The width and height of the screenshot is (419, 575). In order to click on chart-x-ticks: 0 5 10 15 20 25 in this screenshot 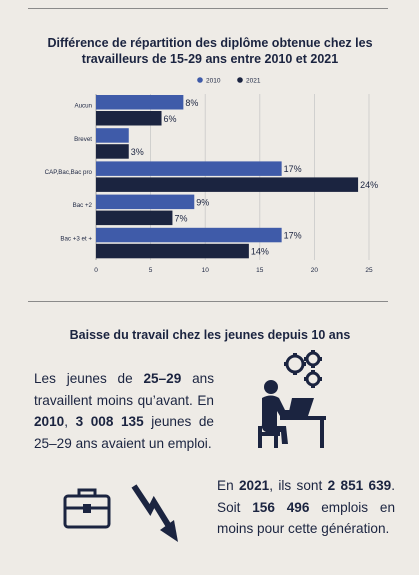, I will do `click(233, 270)`.